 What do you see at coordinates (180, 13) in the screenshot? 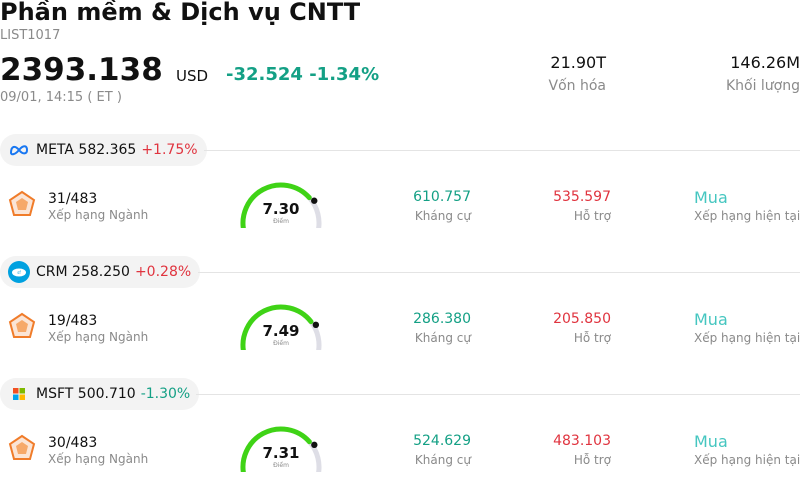
I see `page-title: Phần mềm & Dịch vụ CNTT` at bounding box center [180, 13].